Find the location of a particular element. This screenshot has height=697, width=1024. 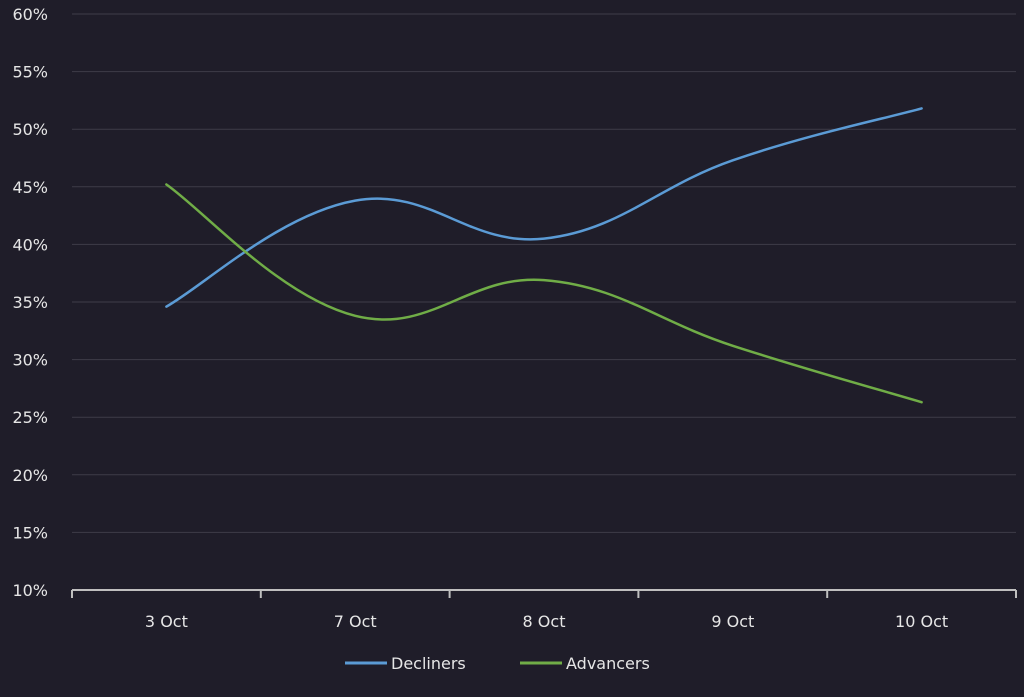

x-tick-label: 3 Oct is located at coordinates (166, 621).